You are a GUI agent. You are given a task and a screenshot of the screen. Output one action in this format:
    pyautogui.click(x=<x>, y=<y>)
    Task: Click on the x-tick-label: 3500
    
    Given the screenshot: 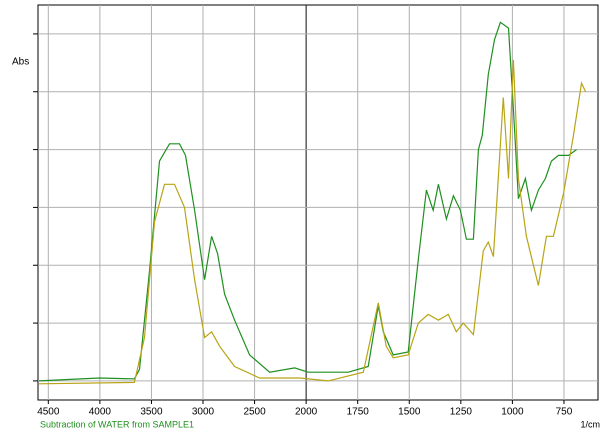 What is the action you would take?
    pyautogui.click(x=151, y=412)
    